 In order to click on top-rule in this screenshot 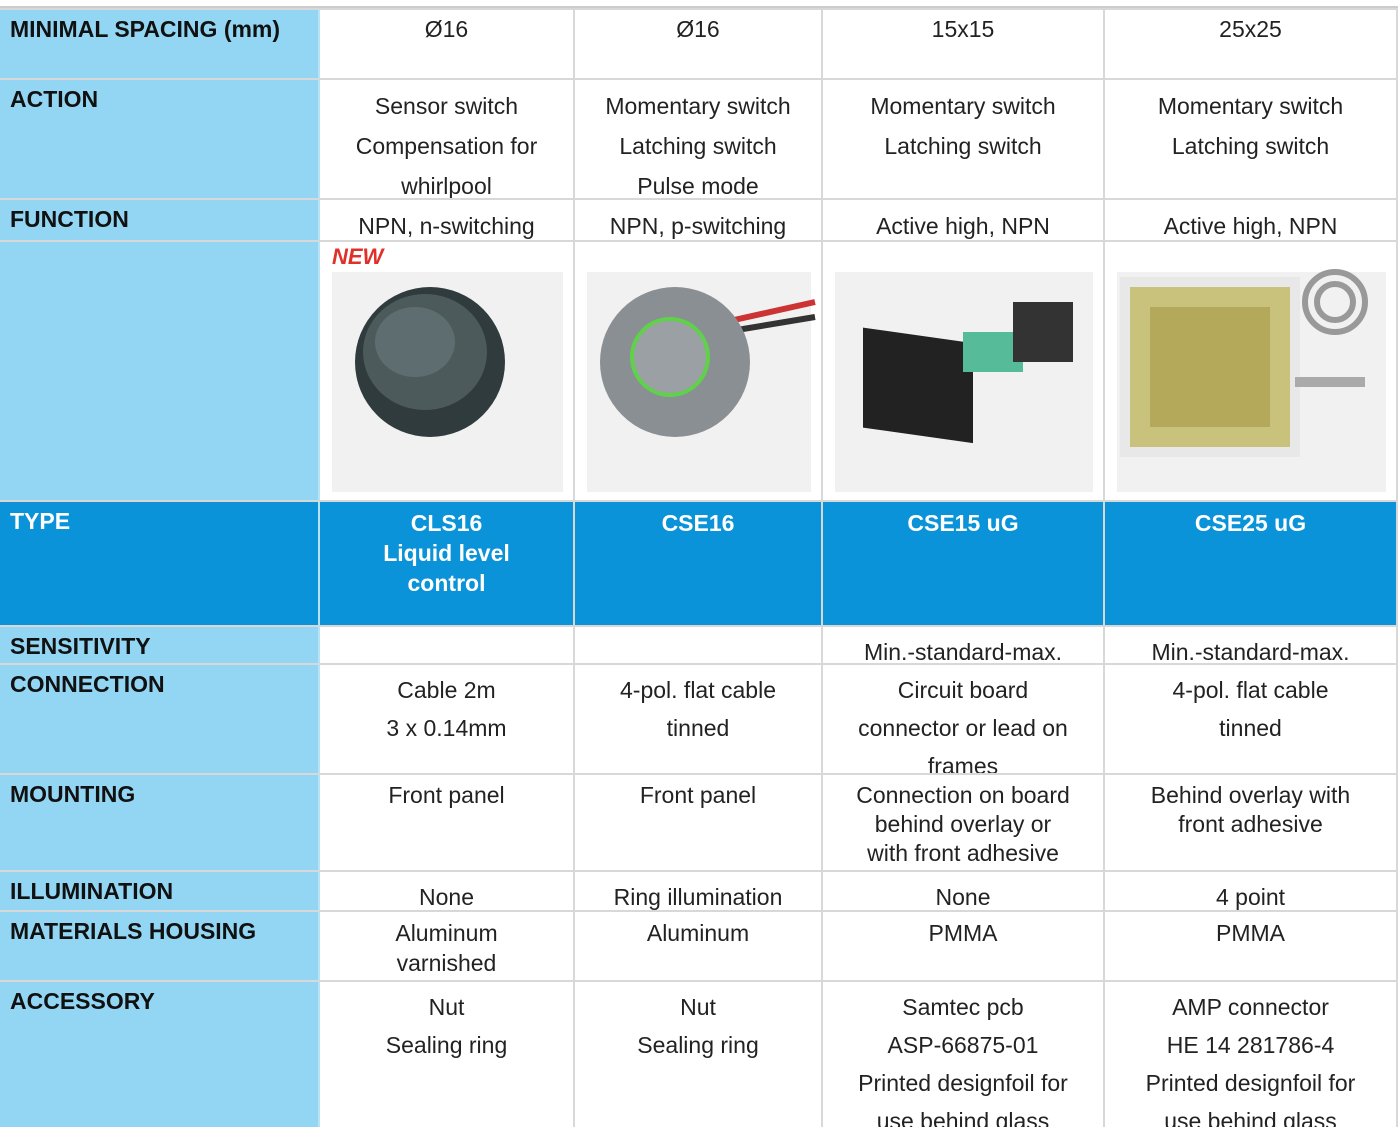, I will do `click(699, 7)`.